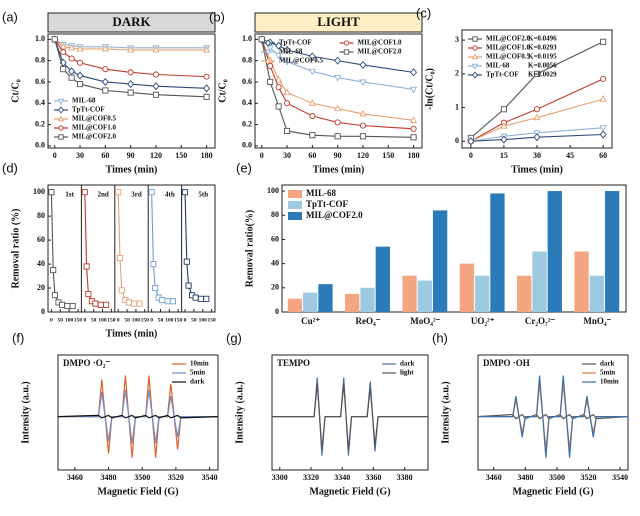  I want to click on y-tick-label: 1.0, so click(40, 38).